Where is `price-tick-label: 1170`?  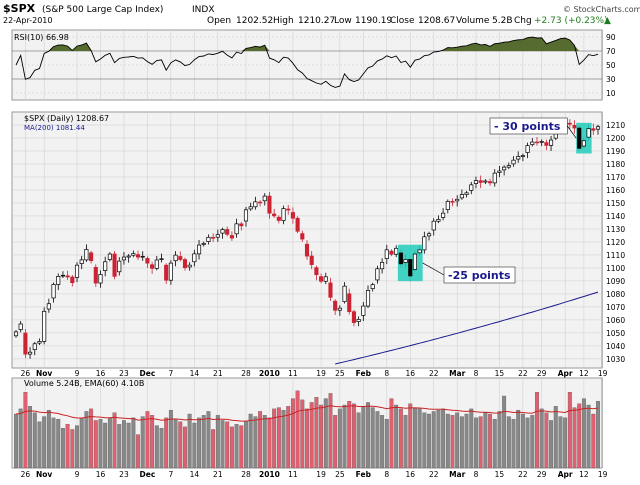
price-tick-label: 1170 is located at coordinates (615, 177).